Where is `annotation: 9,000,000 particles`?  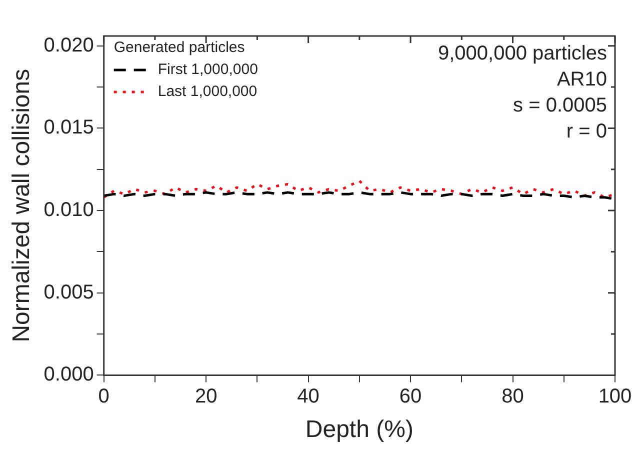
annotation: 9,000,000 particles is located at coordinates (522, 53).